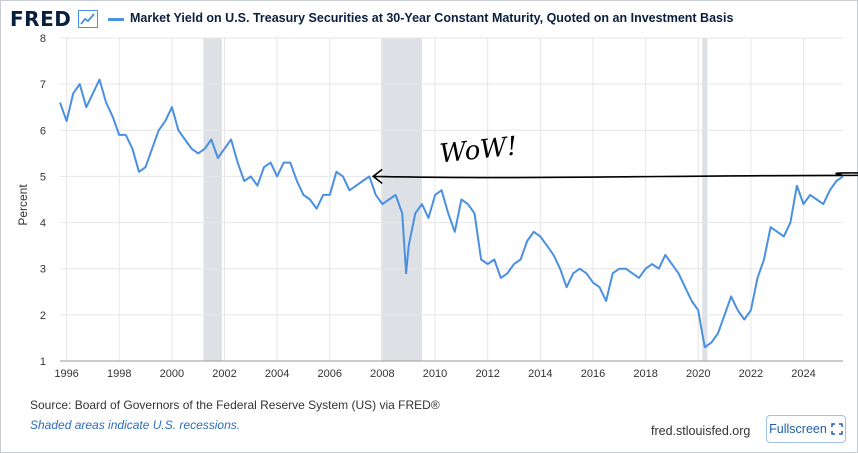 This screenshot has height=453, width=858. I want to click on fred-logo: FRED, so click(41, 19).